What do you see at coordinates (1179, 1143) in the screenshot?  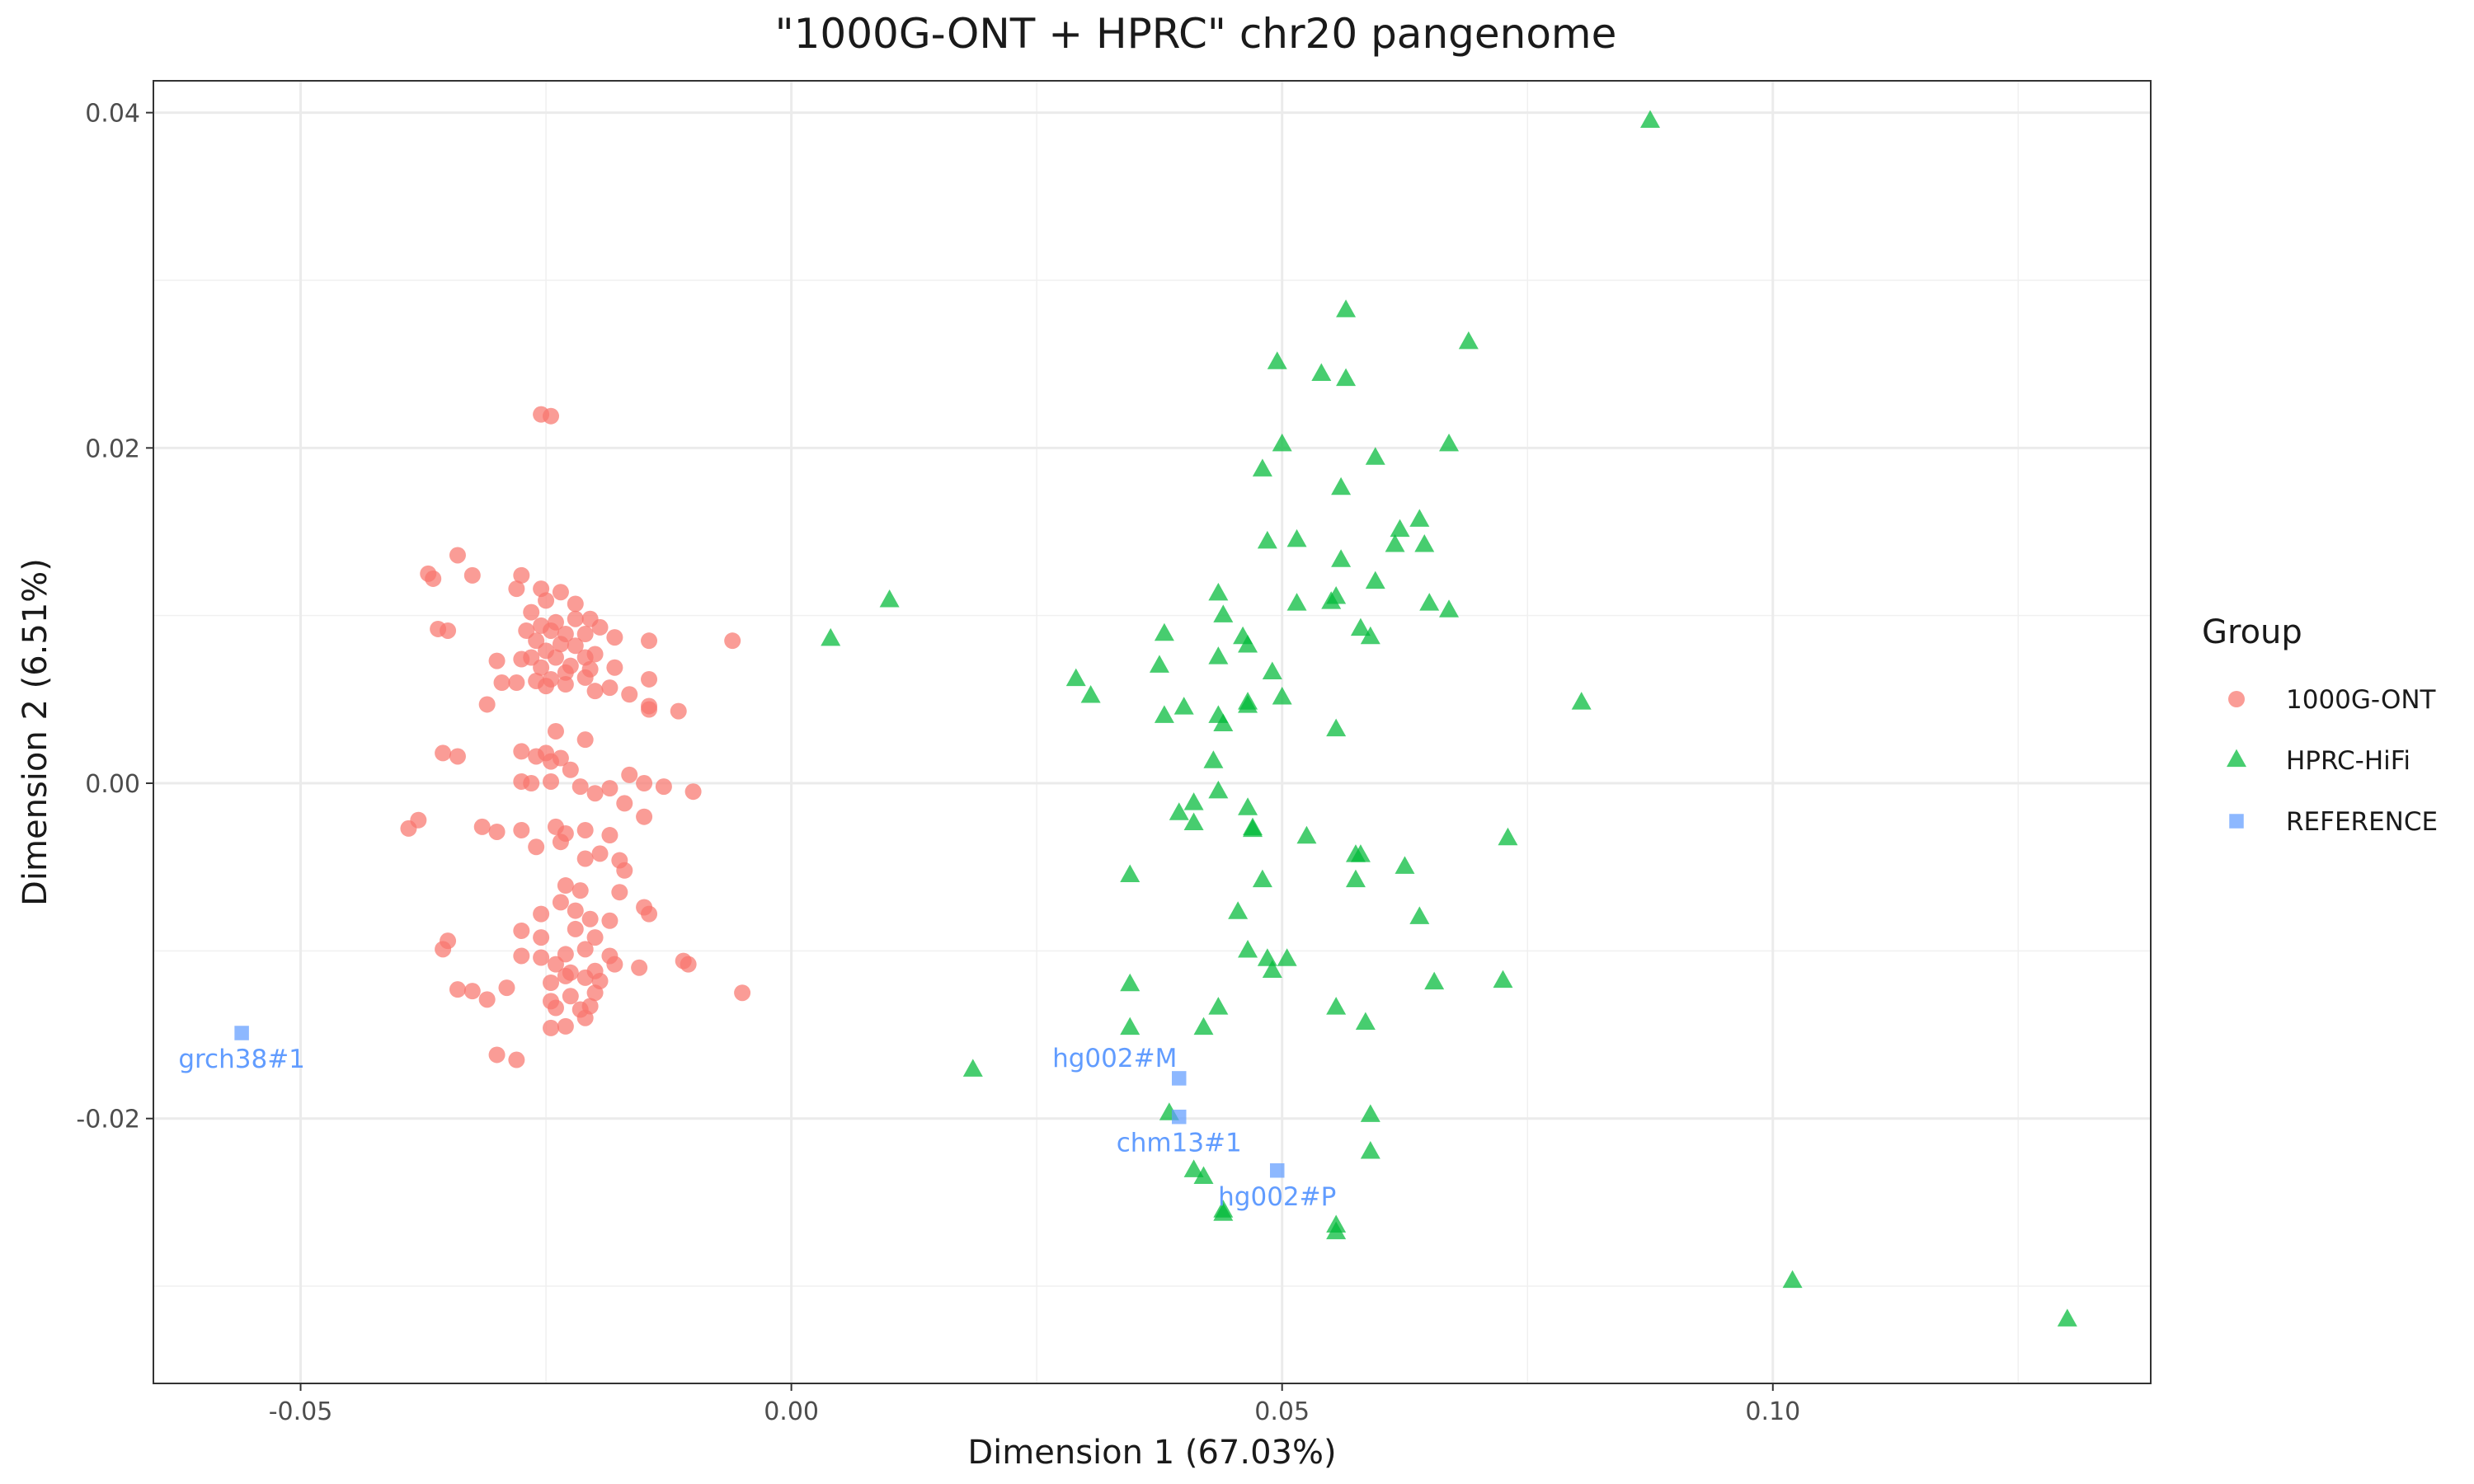 I see `point-label: chm13#1` at bounding box center [1179, 1143].